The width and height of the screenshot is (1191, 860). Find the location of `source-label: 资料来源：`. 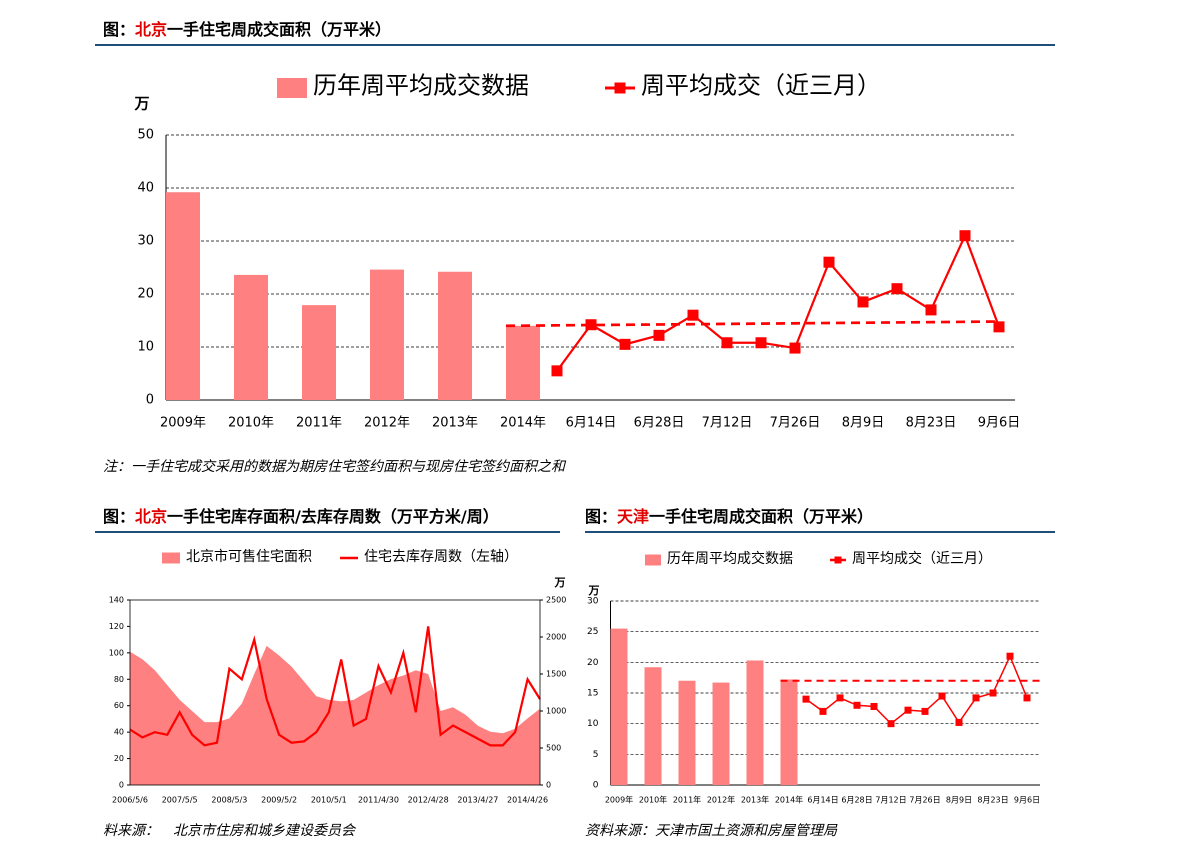

source-label: 资料来源： is located at coordinates (620, 831).